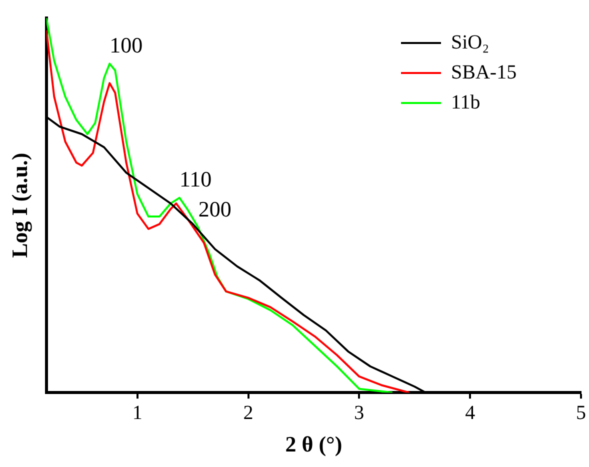 Image resolution: width=589 pixels, height=467 pixels. Describe the element at coordinates (359, 413) in the screenshot. I see `x-tick-label: 3` at that location.